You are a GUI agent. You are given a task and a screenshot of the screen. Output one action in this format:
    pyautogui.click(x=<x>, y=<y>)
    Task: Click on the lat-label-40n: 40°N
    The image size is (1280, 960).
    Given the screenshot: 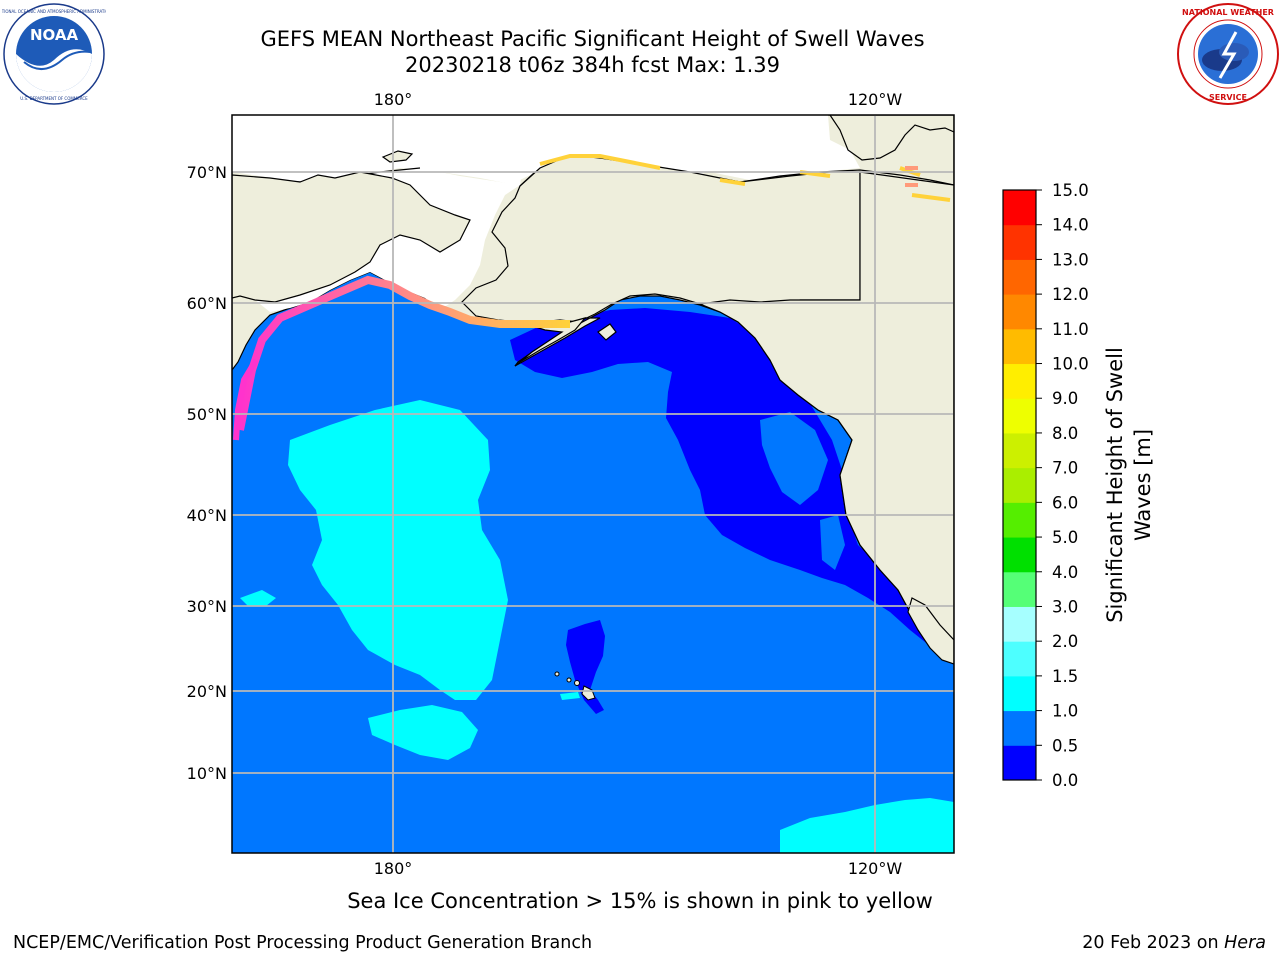 What is the action you would take?
    pyautogui.click(x=207, y=515)
    